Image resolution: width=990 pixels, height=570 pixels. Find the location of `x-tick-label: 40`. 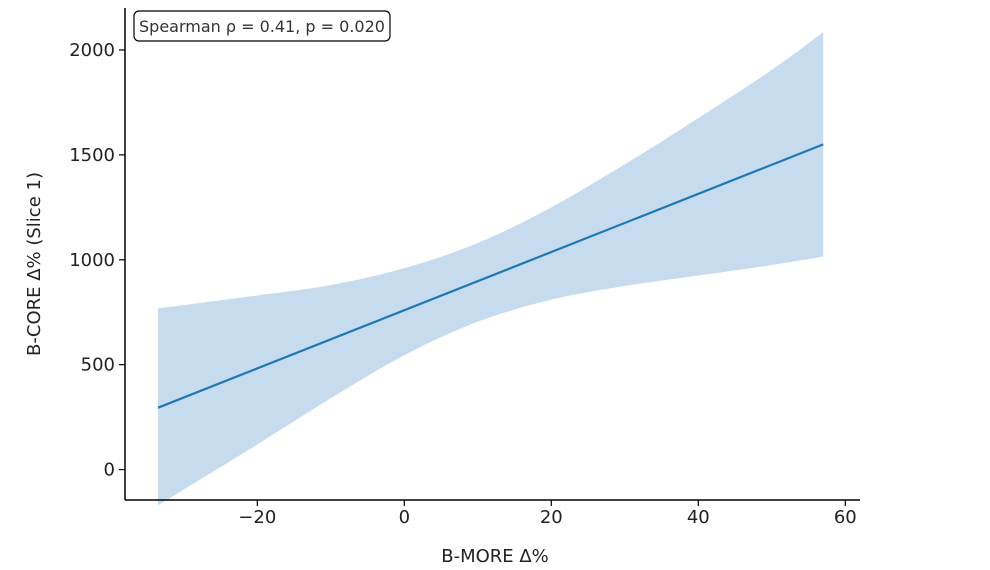

x-tick-label: 40 is located at coordinates (698, 517).